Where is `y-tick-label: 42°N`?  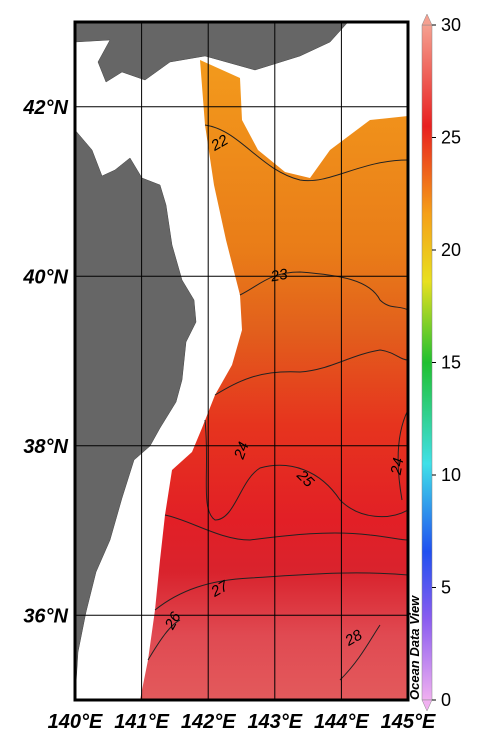 y-tick-label: 42°N is located at coordinates (45, 108).